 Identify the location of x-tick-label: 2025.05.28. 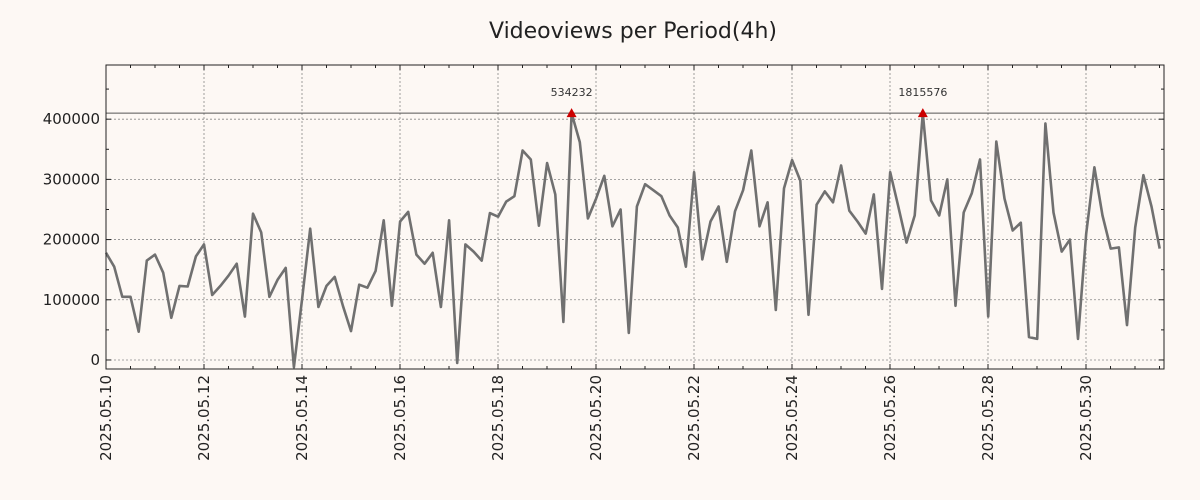
(988, 418).